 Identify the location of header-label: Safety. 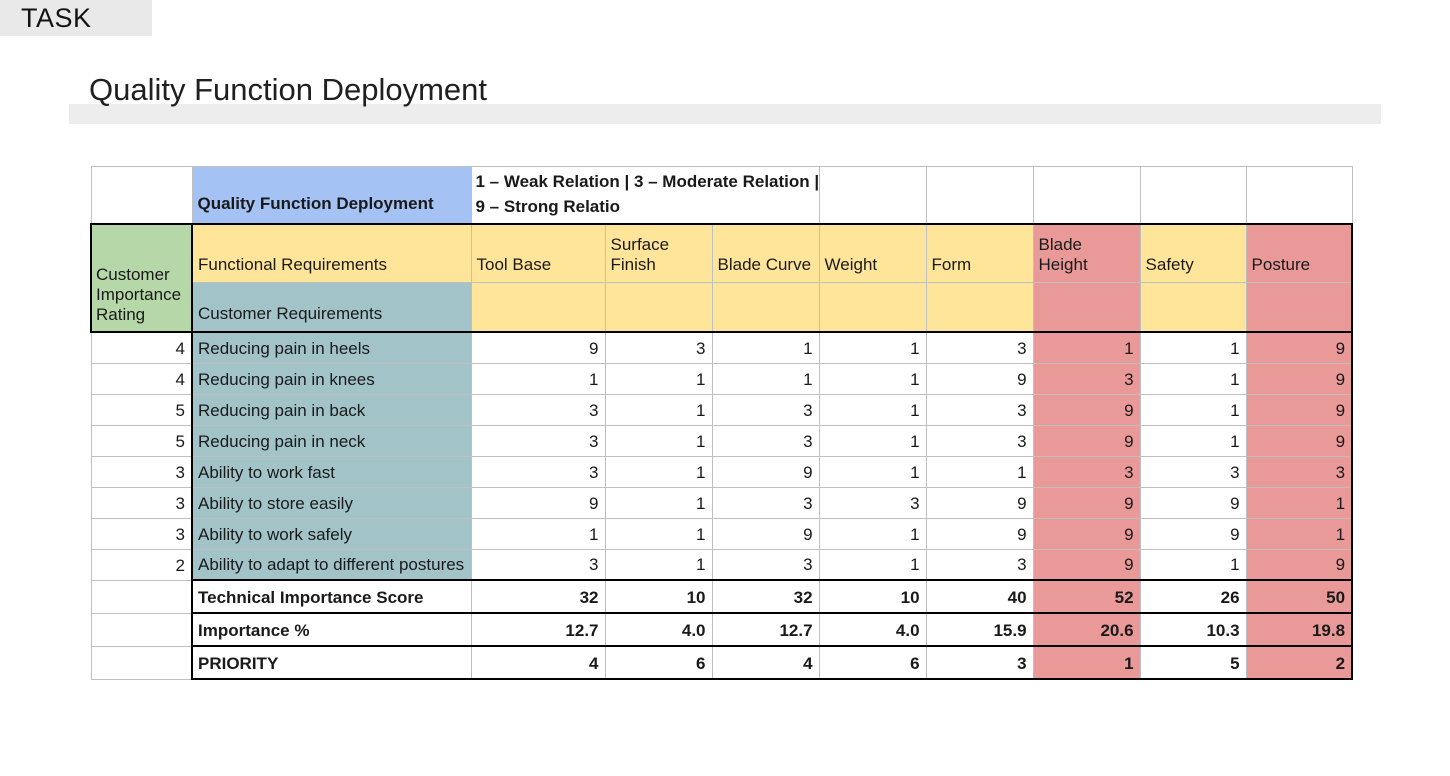
(1169, 264).